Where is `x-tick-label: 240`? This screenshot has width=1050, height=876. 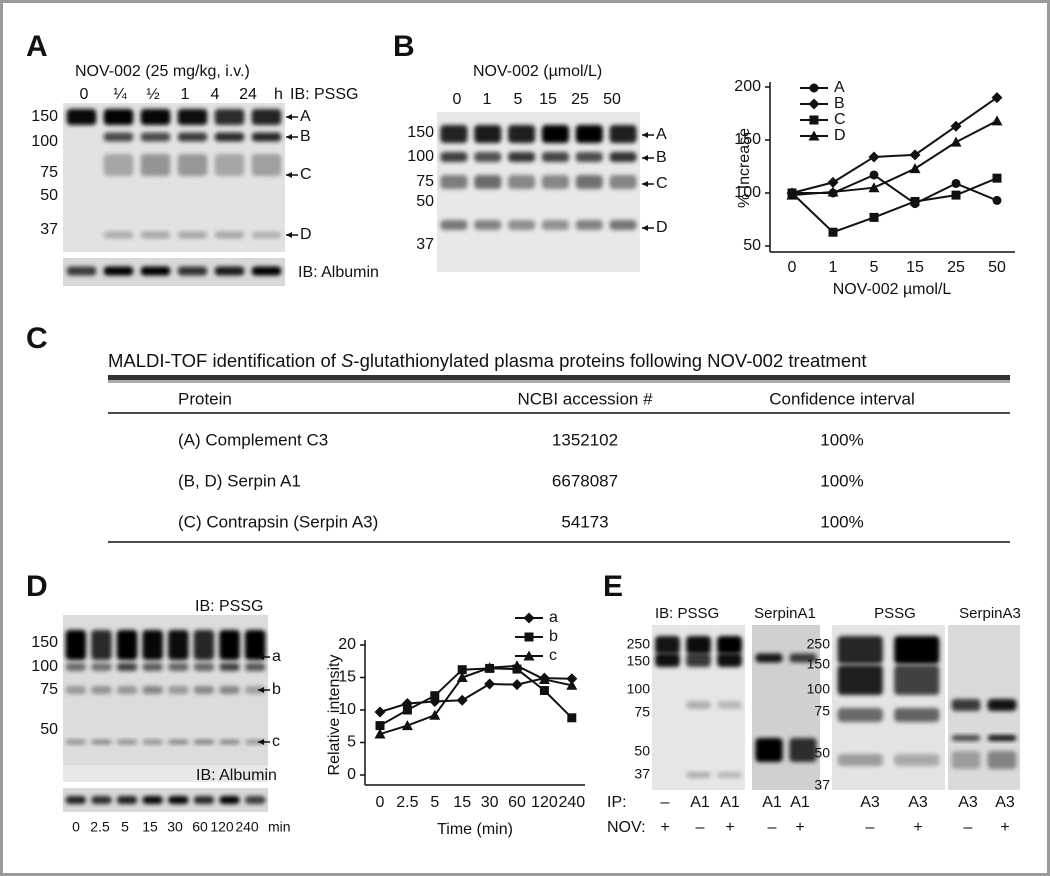
x-tick-label: 240 is located at coordinates (571, 802).